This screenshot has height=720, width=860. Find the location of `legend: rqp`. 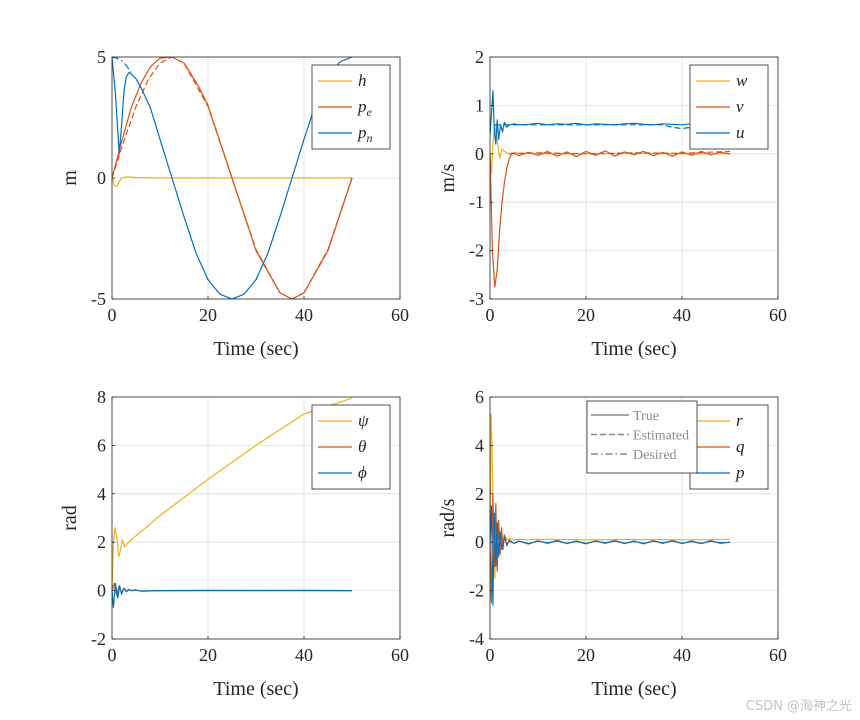

legend: rqp is located at coordinates (729, 447).